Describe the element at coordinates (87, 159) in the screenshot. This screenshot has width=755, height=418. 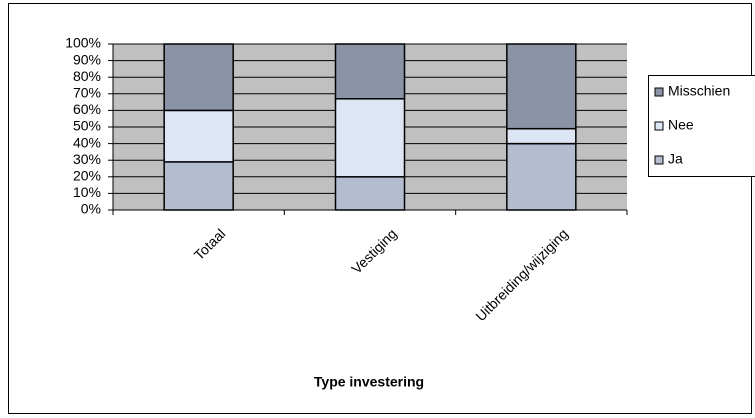
I see `y-tick-label: 30%` at that location.